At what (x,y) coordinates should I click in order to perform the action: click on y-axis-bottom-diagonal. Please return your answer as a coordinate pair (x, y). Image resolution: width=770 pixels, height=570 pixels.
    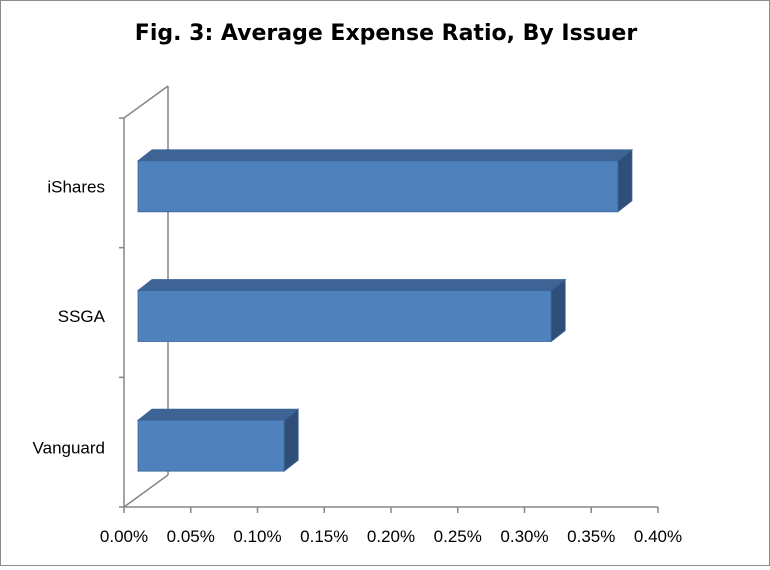
    Looking at the image, I should click on (146, 491).